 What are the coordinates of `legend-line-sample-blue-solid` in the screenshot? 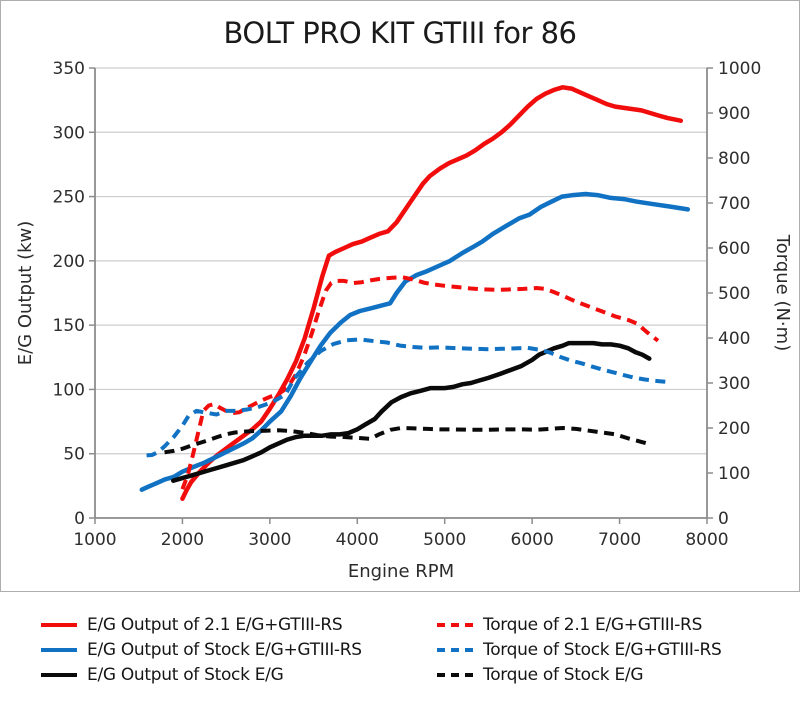 It's located at (59, 649).